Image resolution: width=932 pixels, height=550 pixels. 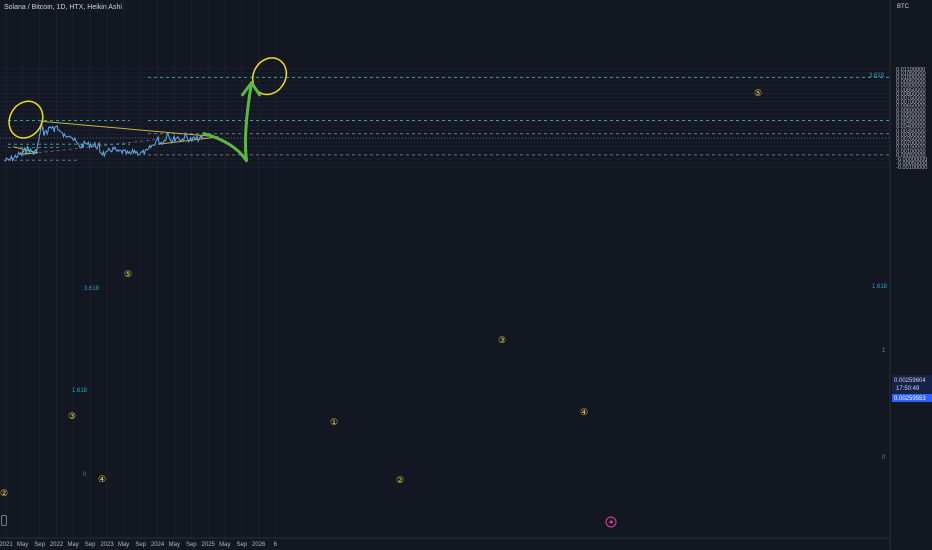 What do you see at coordinates (6, 545) in the screenshot?
I see `x-tick-label: 2021` at bounding box center [6, 545].